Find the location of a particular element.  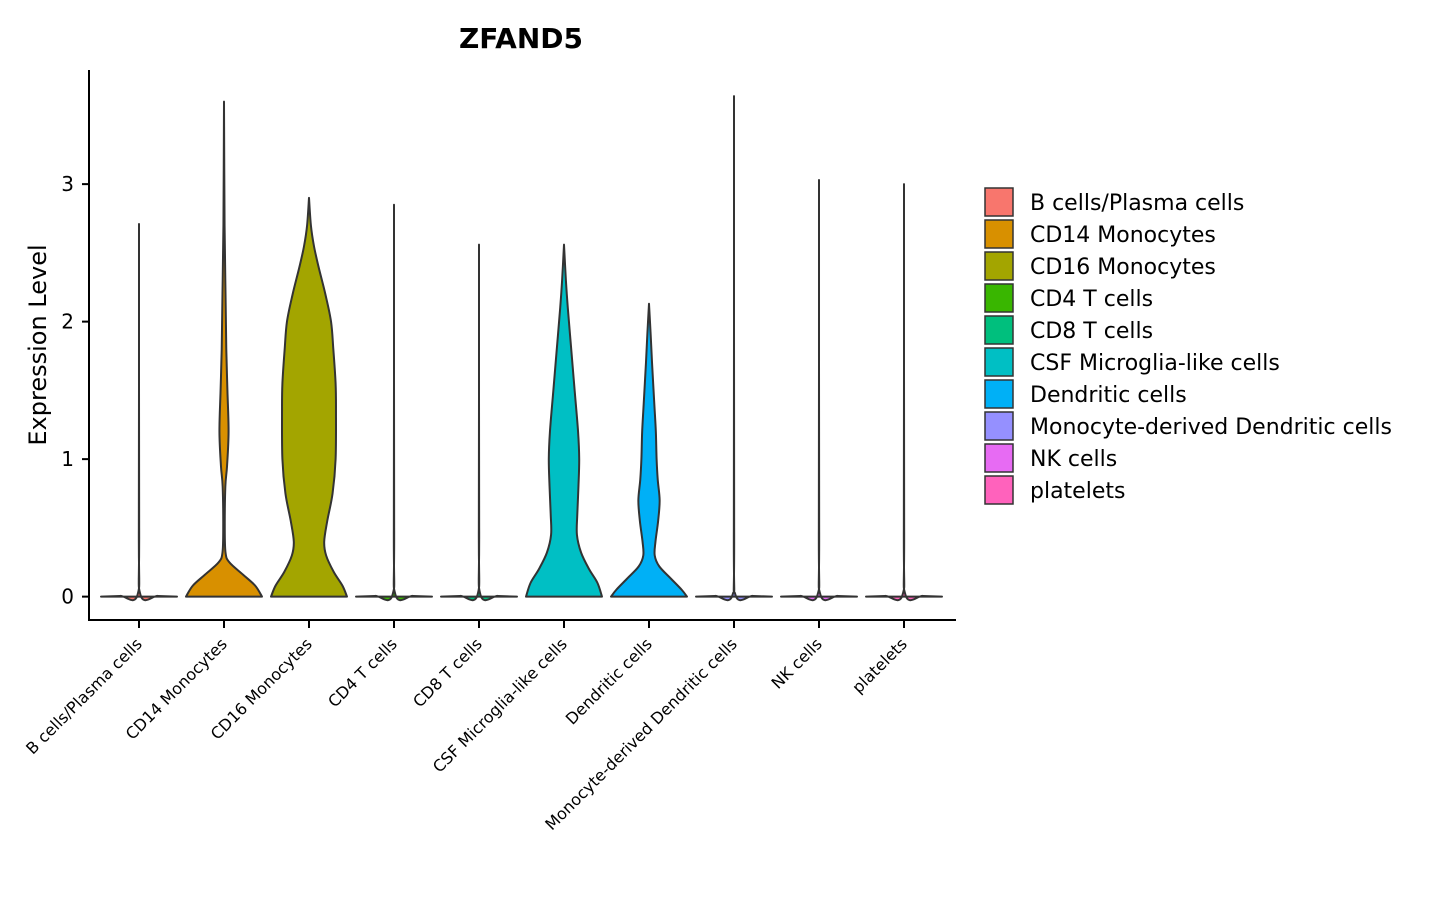

legend-label: Monocyte-derived Dendritic cells is located at coordinates (1211, 427).